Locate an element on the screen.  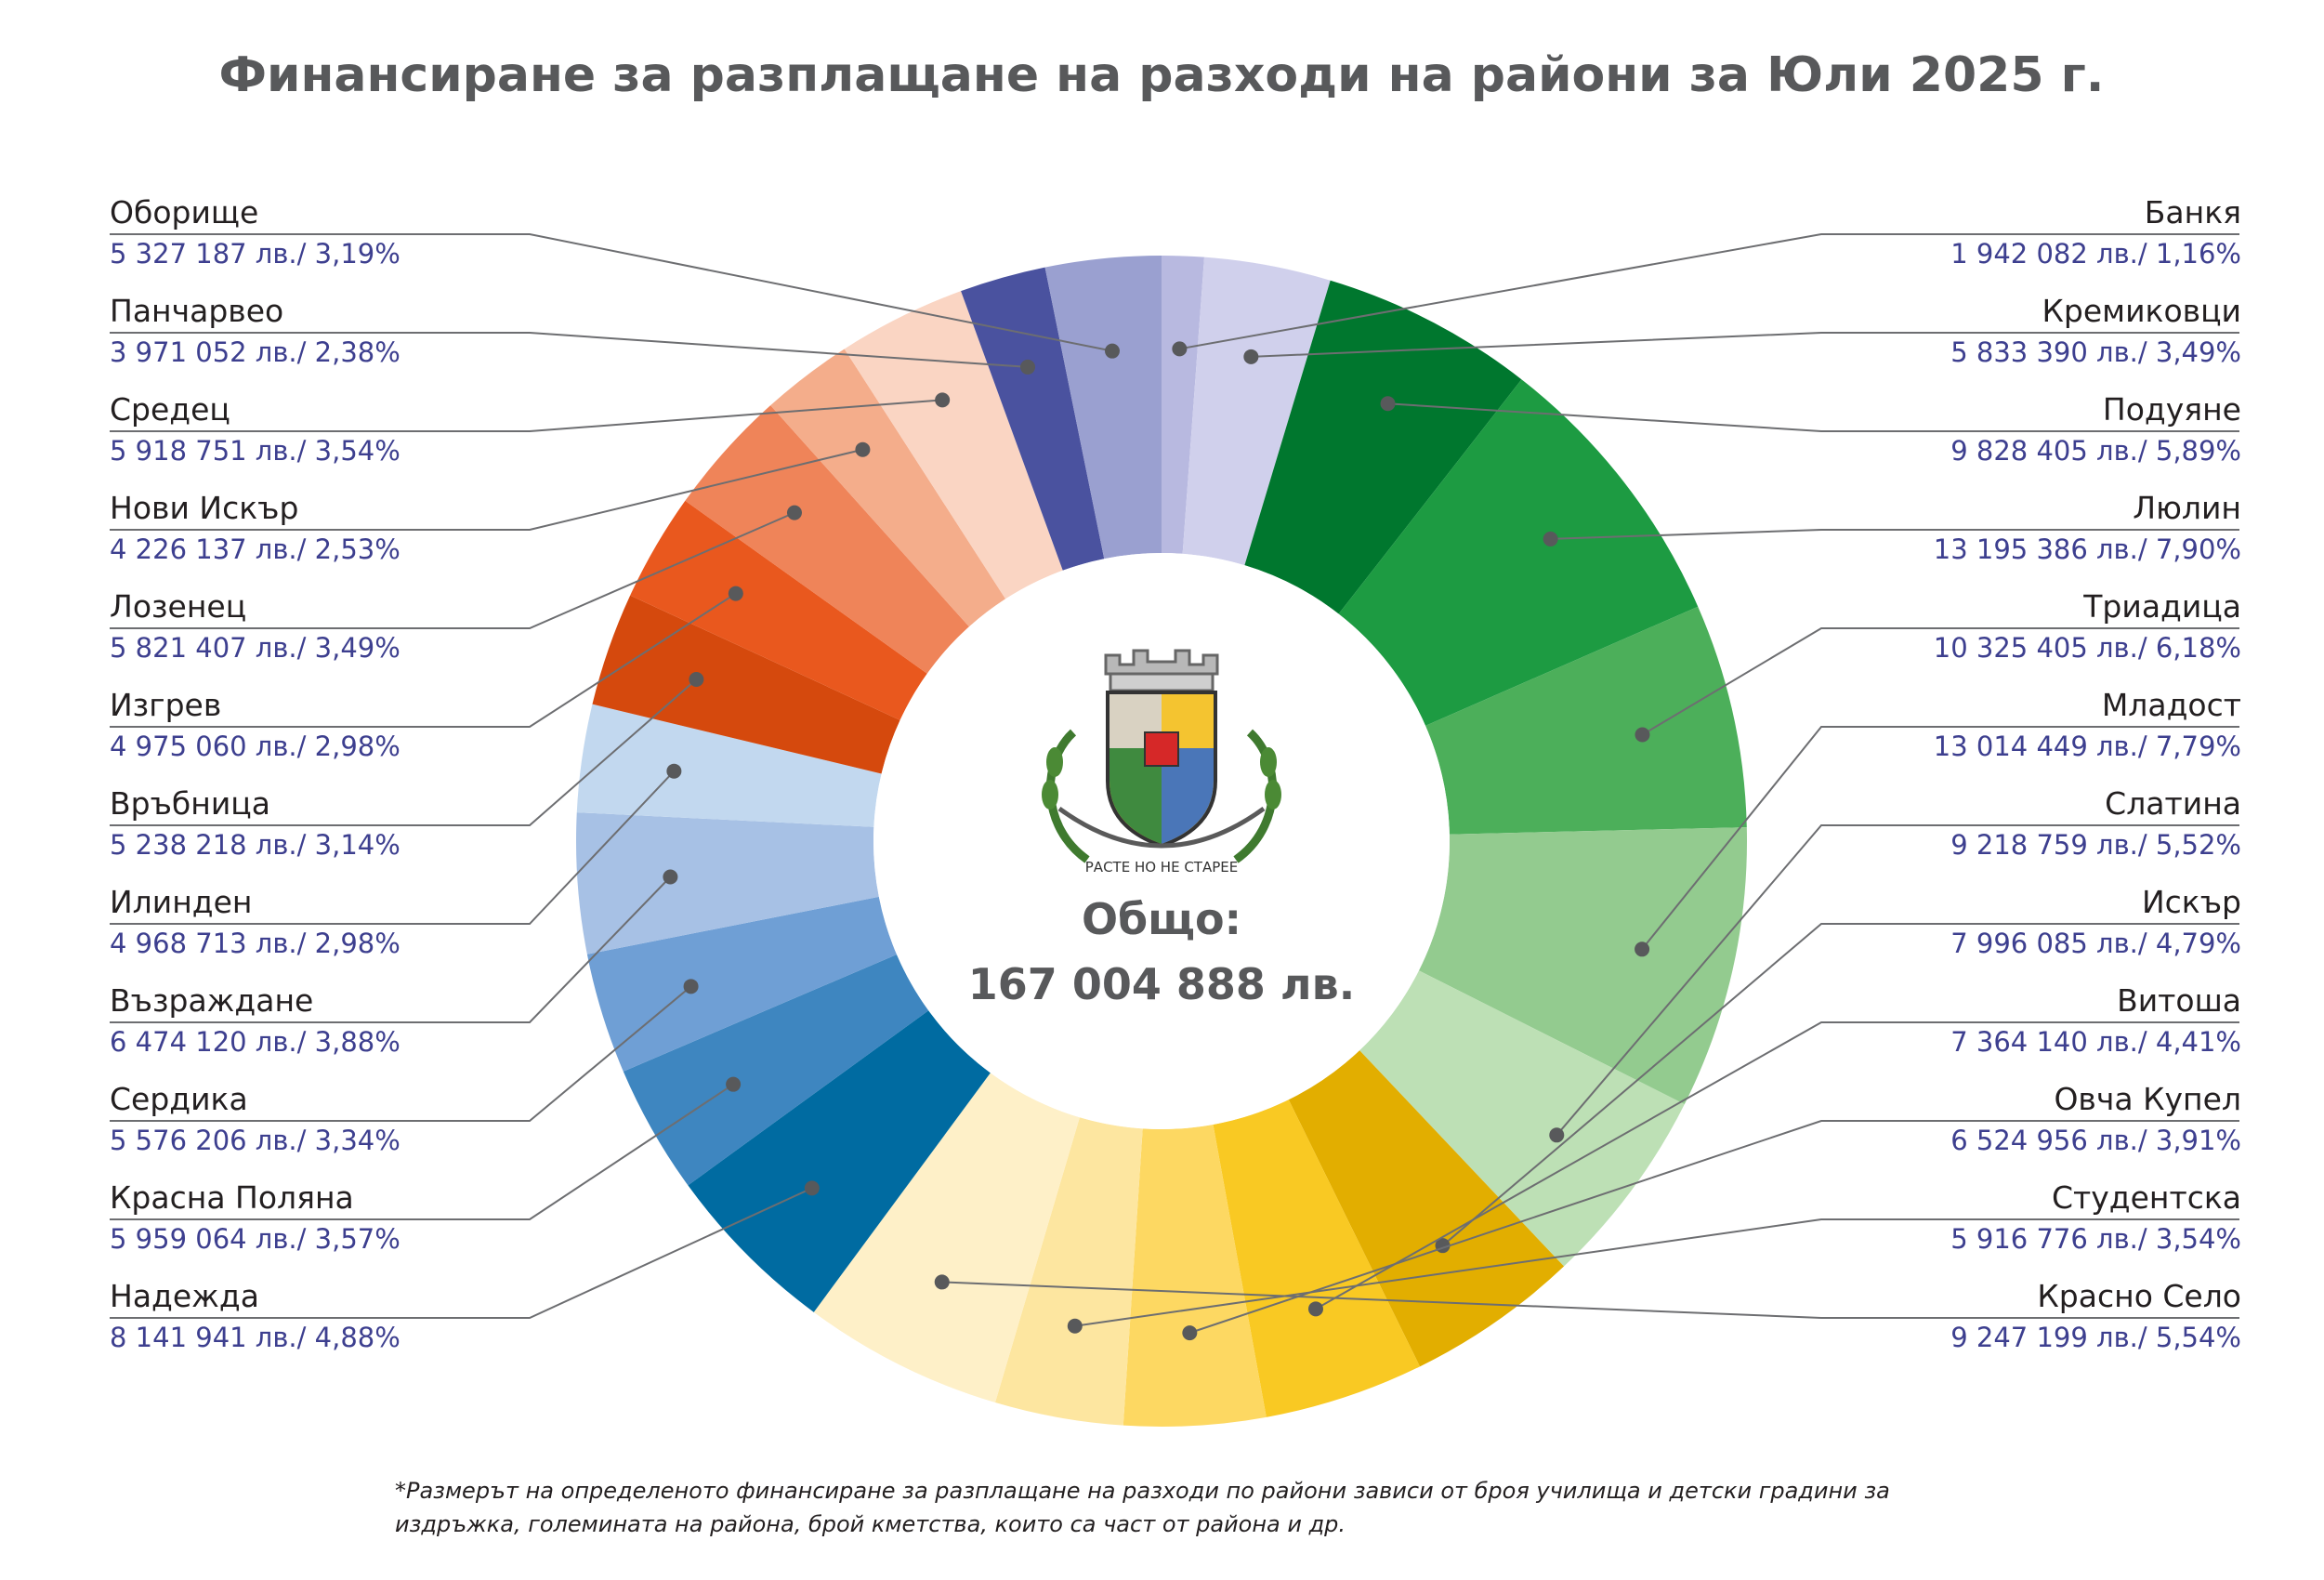
label-value-14: 5 959 064 лв./ 3,57% is located at coordinates (255, 1239).